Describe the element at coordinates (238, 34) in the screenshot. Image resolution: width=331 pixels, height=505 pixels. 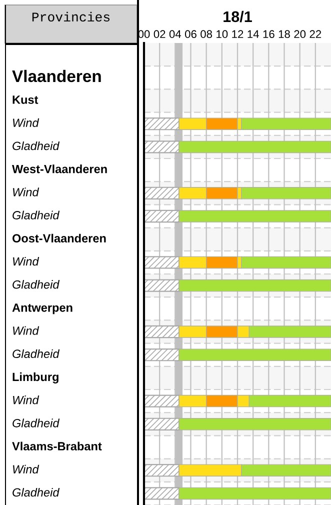
I see `x-tick-label: 12` at that location.